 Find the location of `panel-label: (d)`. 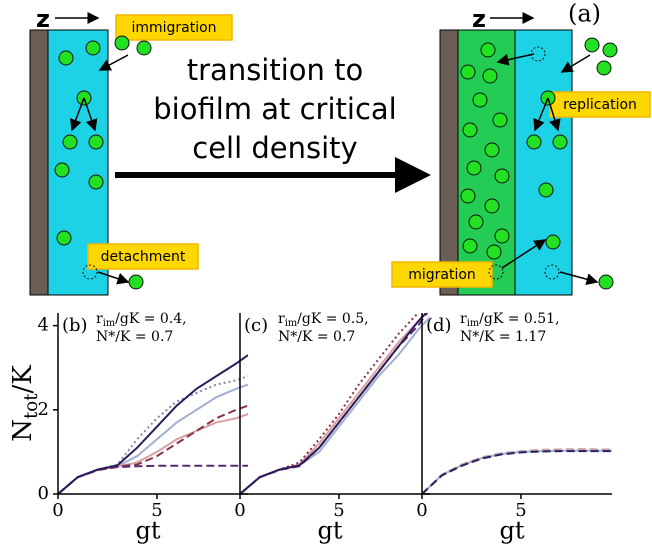

panel-label: (d) is located at coordinates (439, 325).